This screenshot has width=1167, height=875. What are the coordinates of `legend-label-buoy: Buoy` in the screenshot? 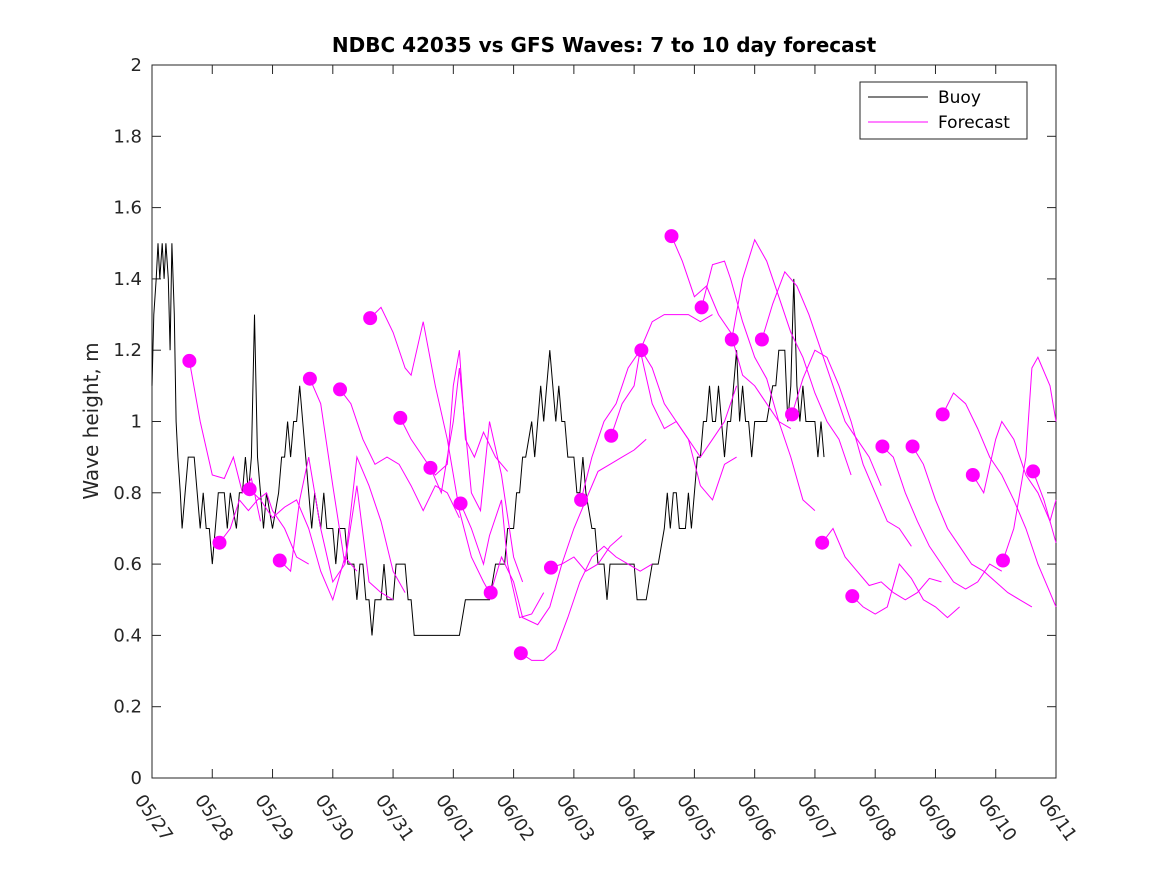 It's located at (959, 98).